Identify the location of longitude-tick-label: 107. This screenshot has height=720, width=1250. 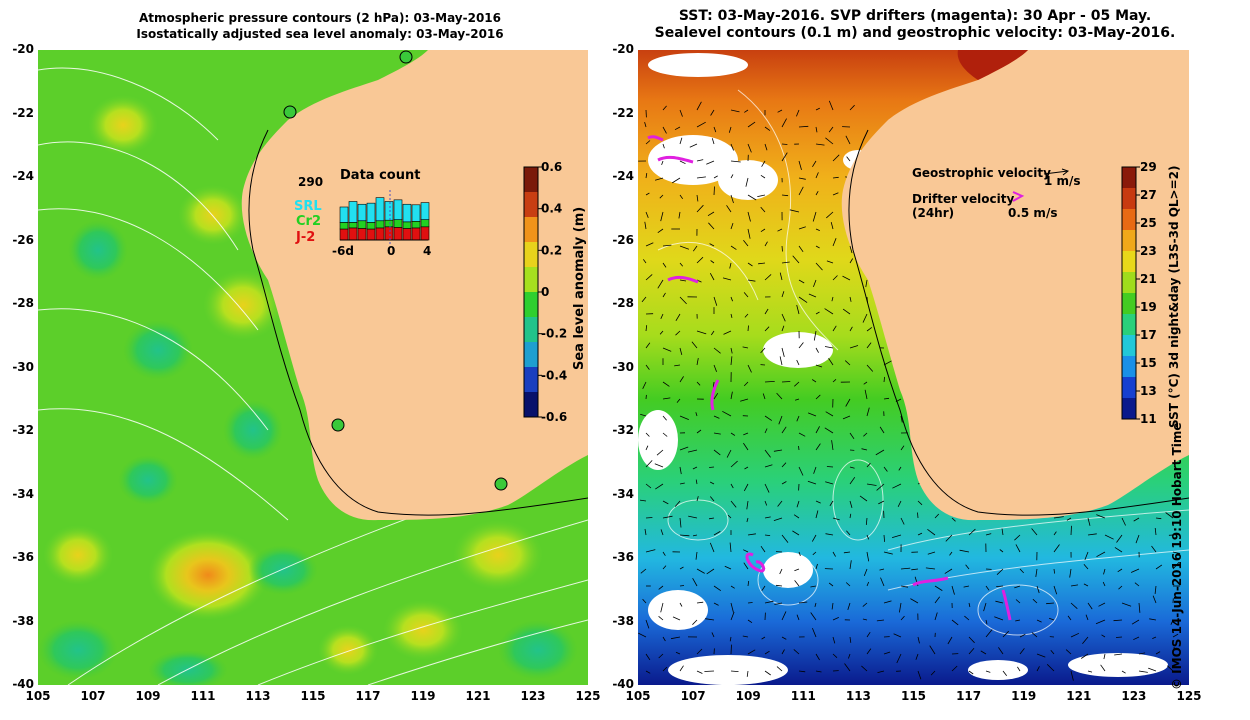
(693, 696).